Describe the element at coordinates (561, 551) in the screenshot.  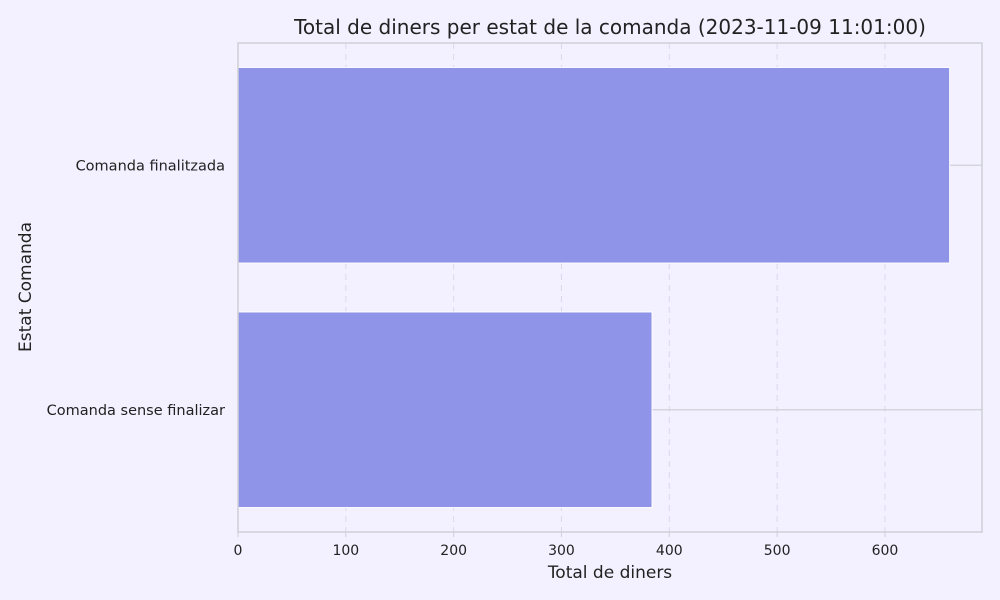
I see `x-tick-label: 300` at that location.